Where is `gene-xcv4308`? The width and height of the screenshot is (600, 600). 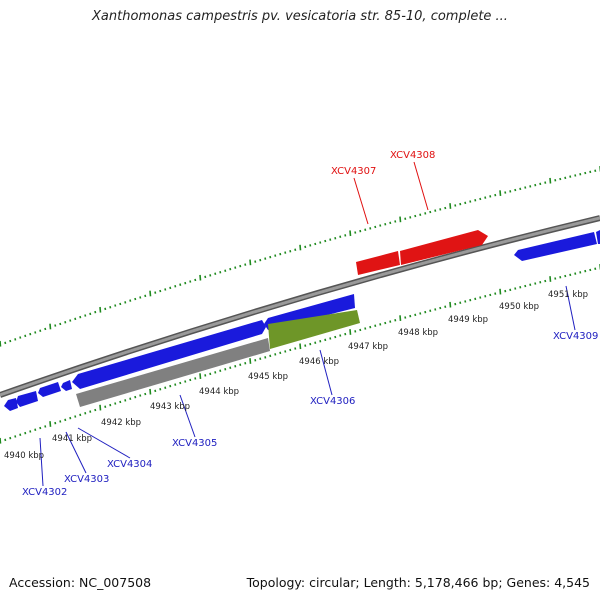
gene-xcv4308 is located at coordinates (444, 247).